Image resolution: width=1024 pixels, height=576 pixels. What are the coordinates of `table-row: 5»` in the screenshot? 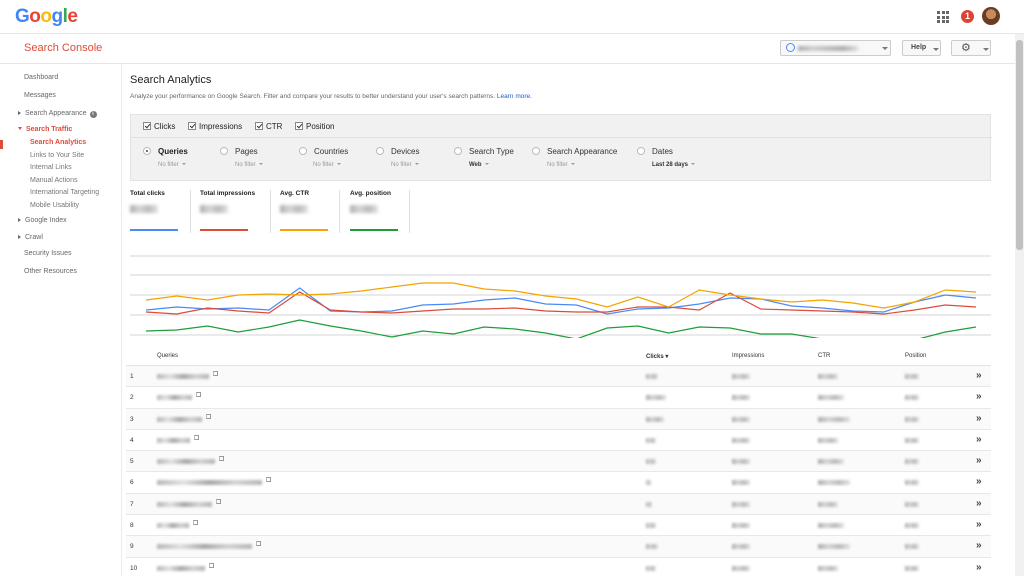 It's located at (558, 462).